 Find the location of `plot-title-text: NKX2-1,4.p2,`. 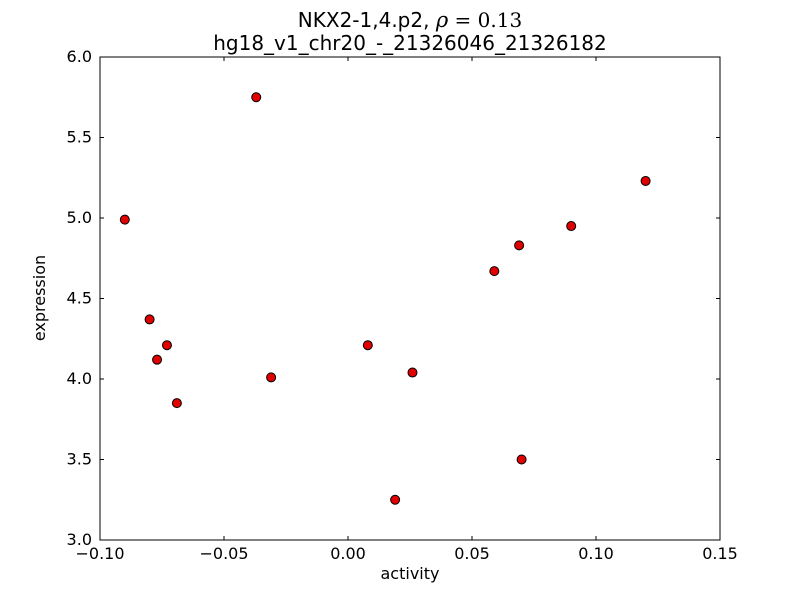

plot-title-text: NKX2-1,4.p2, is located at coordinates (367, 20).